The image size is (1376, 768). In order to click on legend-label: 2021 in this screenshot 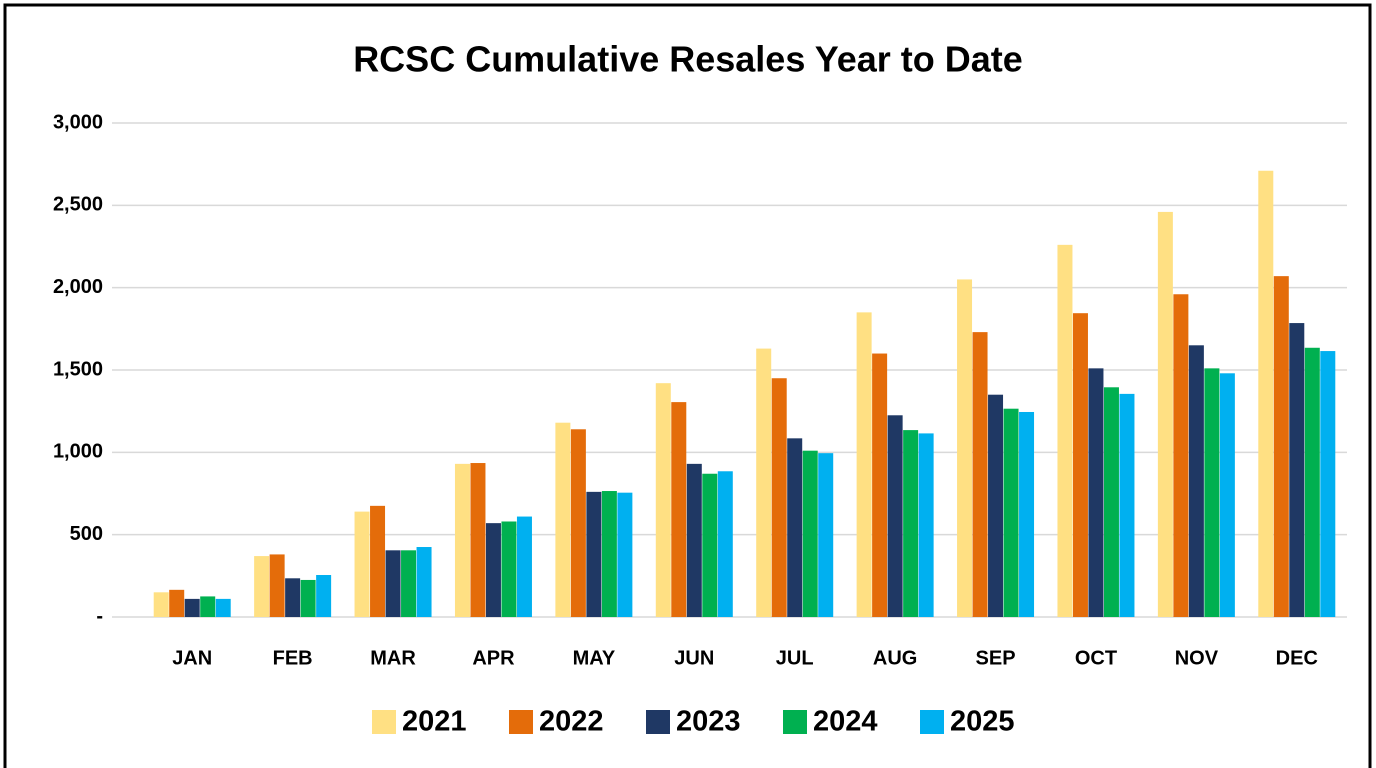, I will do `click(434, 722)`.